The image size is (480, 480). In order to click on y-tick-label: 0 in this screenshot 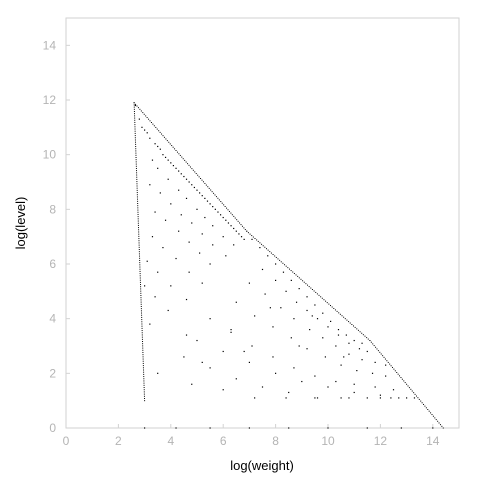, I will do `click(52, 428)`.